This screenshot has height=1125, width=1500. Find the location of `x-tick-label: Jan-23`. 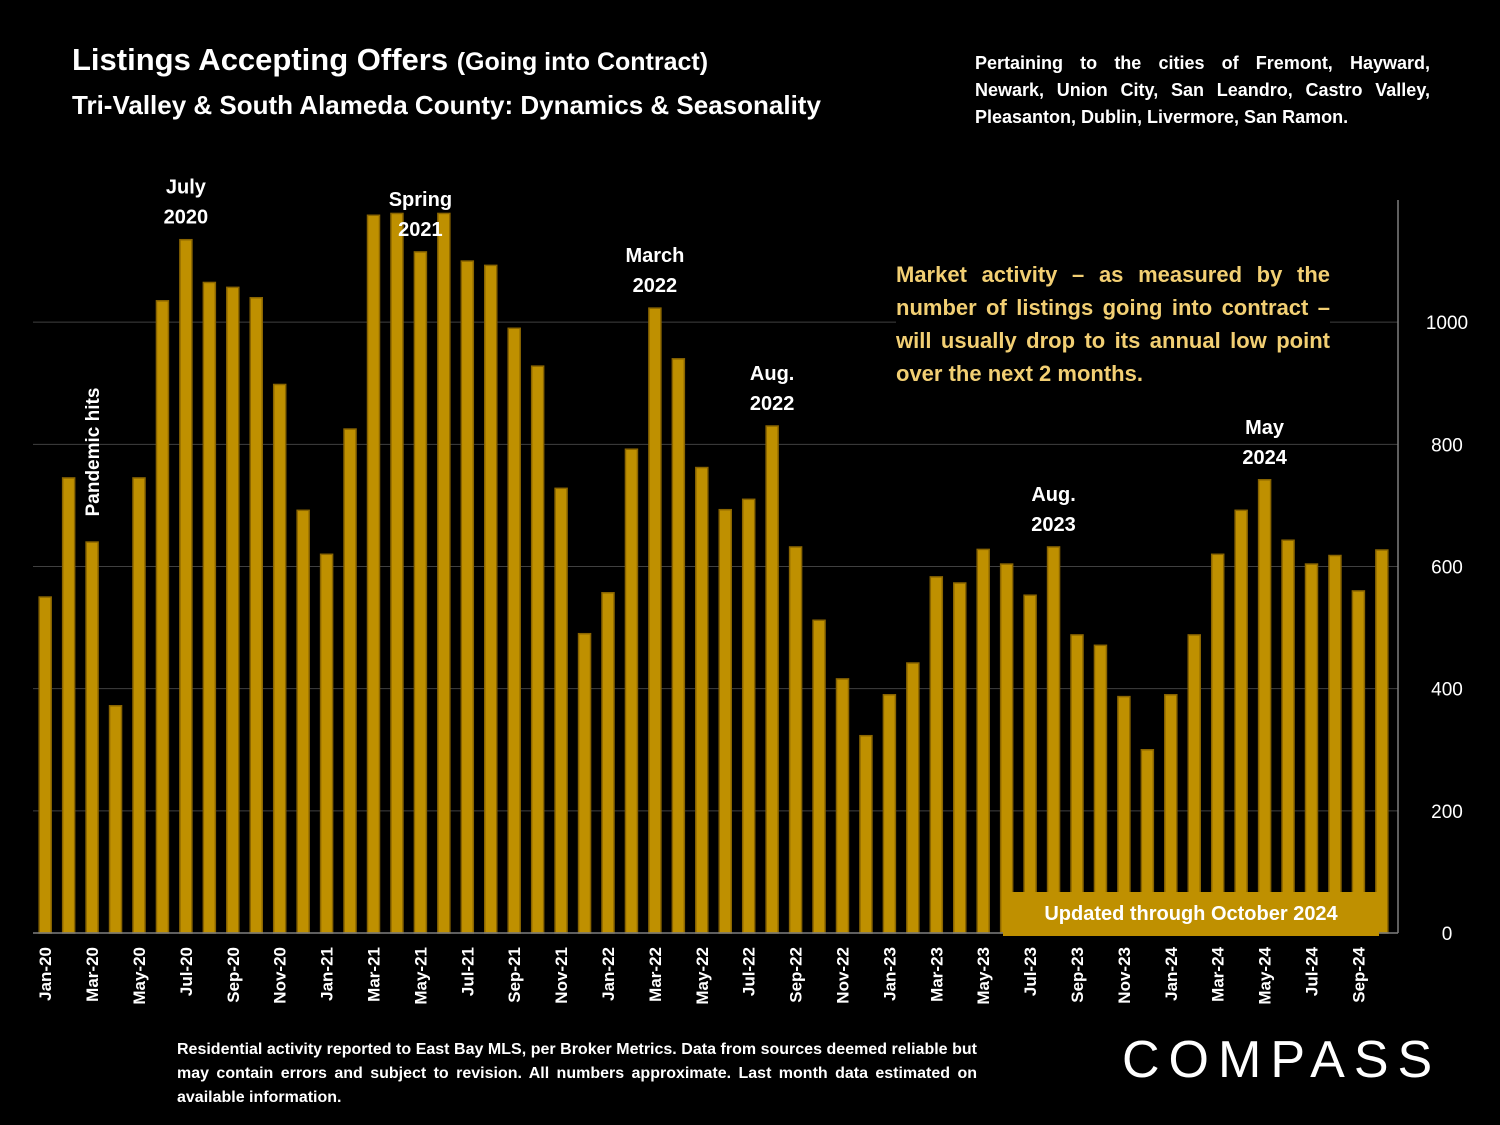

x-tick-label: Jan-23 is located at coordinates (889, 974).